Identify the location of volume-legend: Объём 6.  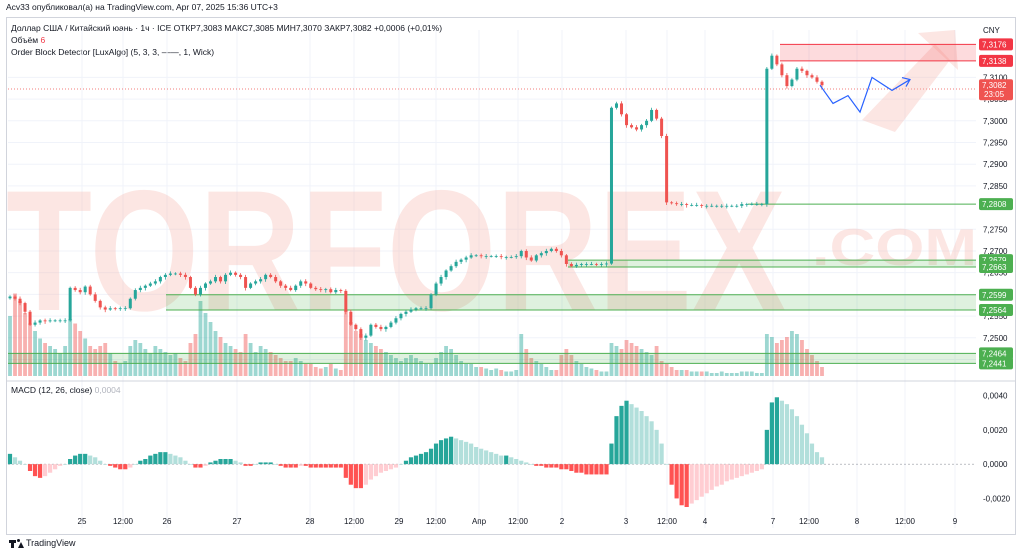
(28, 40).